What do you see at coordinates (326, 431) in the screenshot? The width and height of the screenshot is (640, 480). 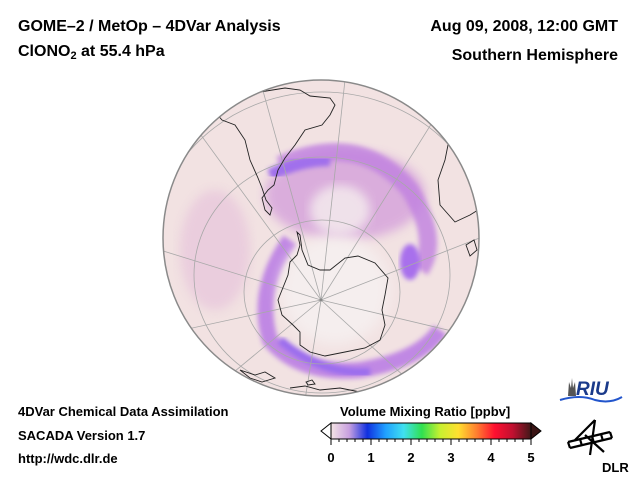 I see `colorbar-extend-low` at bounding box center [326, 431].